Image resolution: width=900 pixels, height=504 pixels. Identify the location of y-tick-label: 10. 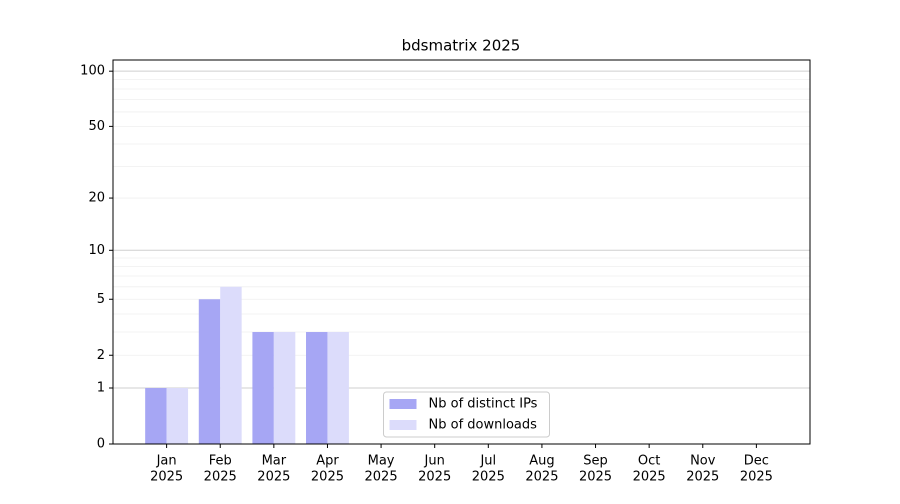
(96, 250).